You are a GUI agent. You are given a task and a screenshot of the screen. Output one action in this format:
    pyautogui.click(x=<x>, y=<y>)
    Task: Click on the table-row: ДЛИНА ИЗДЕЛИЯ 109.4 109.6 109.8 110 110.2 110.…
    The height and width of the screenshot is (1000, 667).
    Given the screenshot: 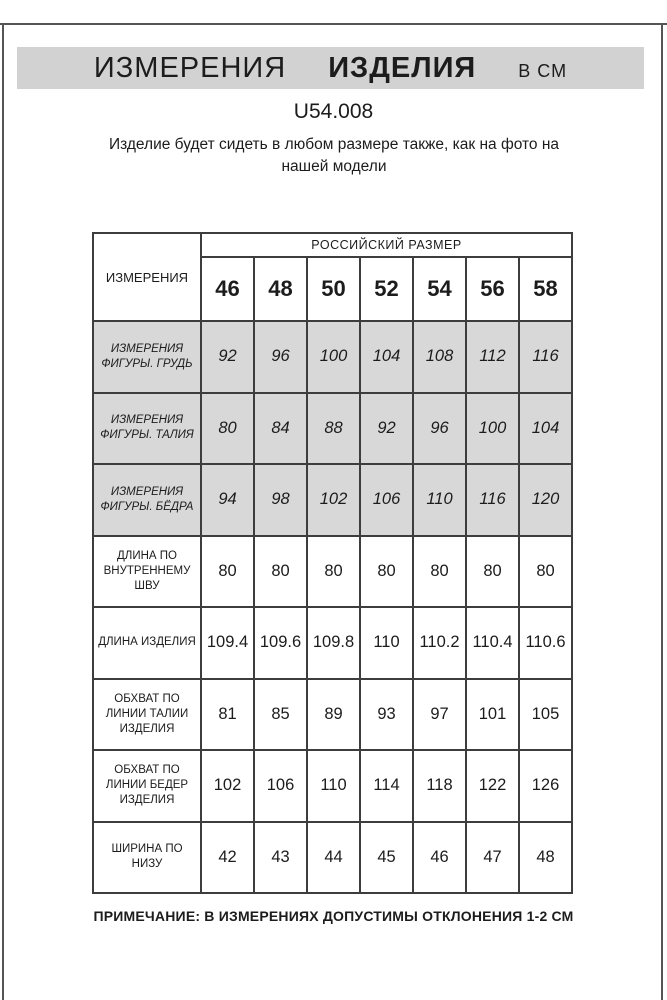 What is the action you would take?
    pyautogui.click(x=332, y=643)
    